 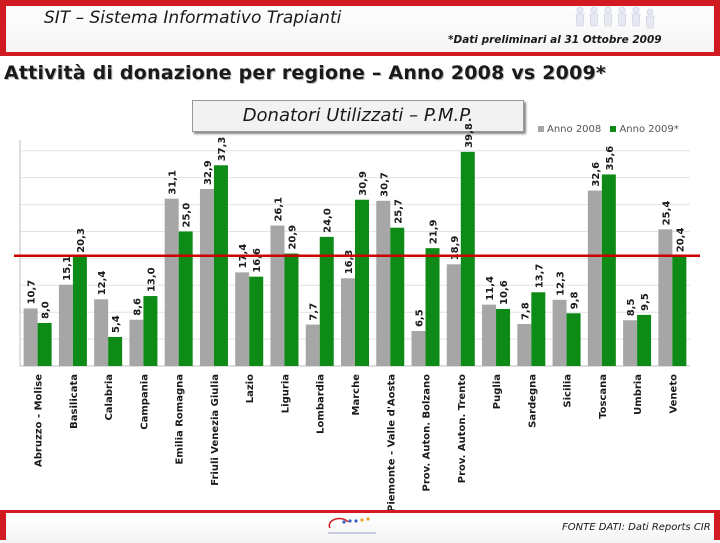 What do you see at coordinates (352, 525) in the screenshot?
I see `cnt-logo-icon` at bounding box center [352, 525].